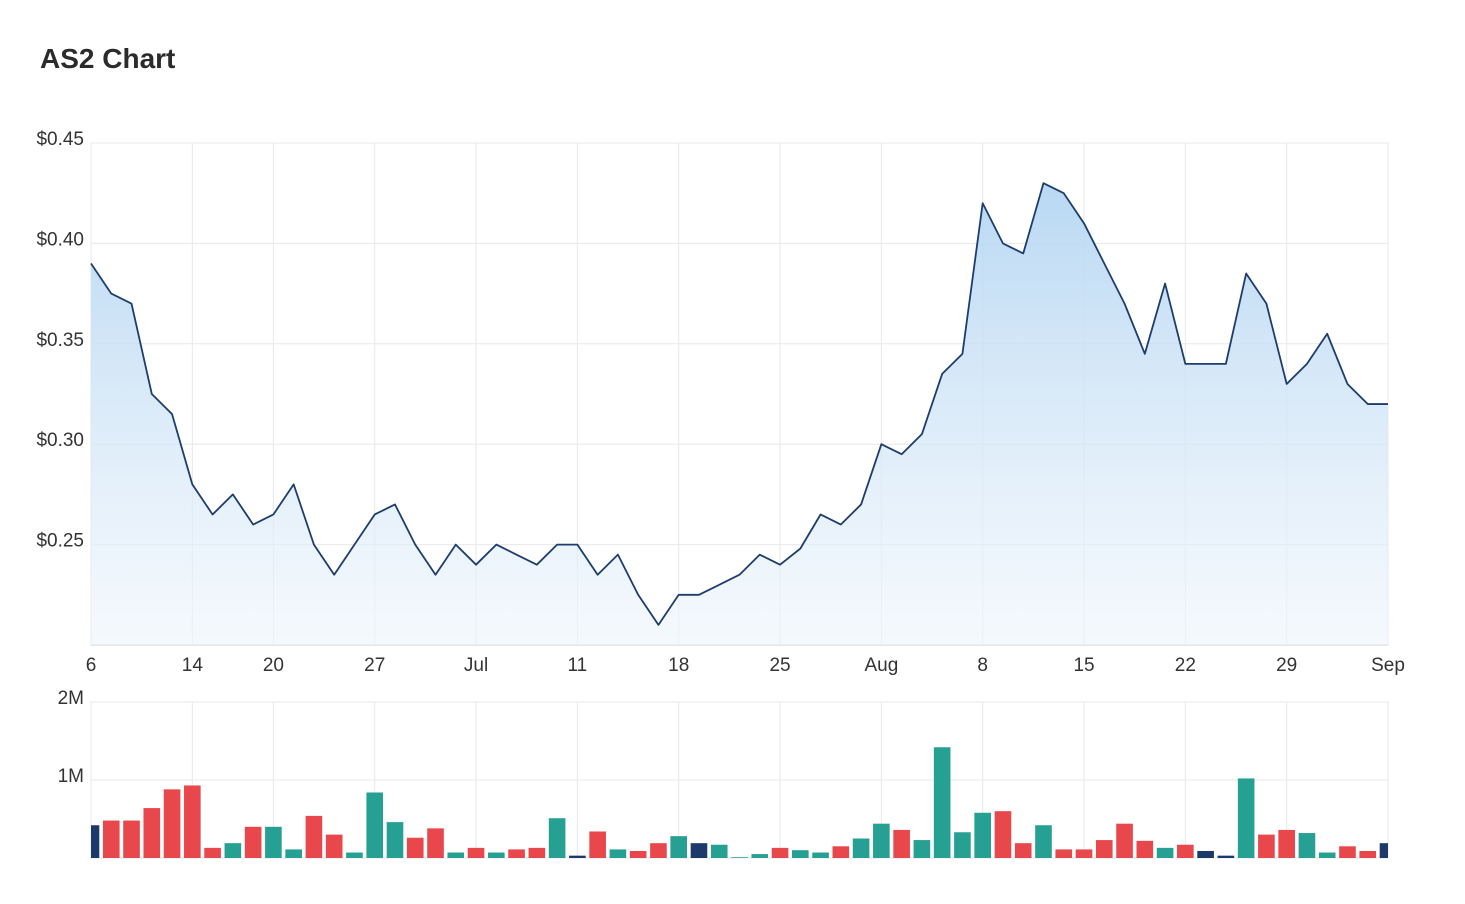 The height and width of the screenshot is (904, 1465). I want to click on date-x-tick-label: Aug, so click(881, 665).